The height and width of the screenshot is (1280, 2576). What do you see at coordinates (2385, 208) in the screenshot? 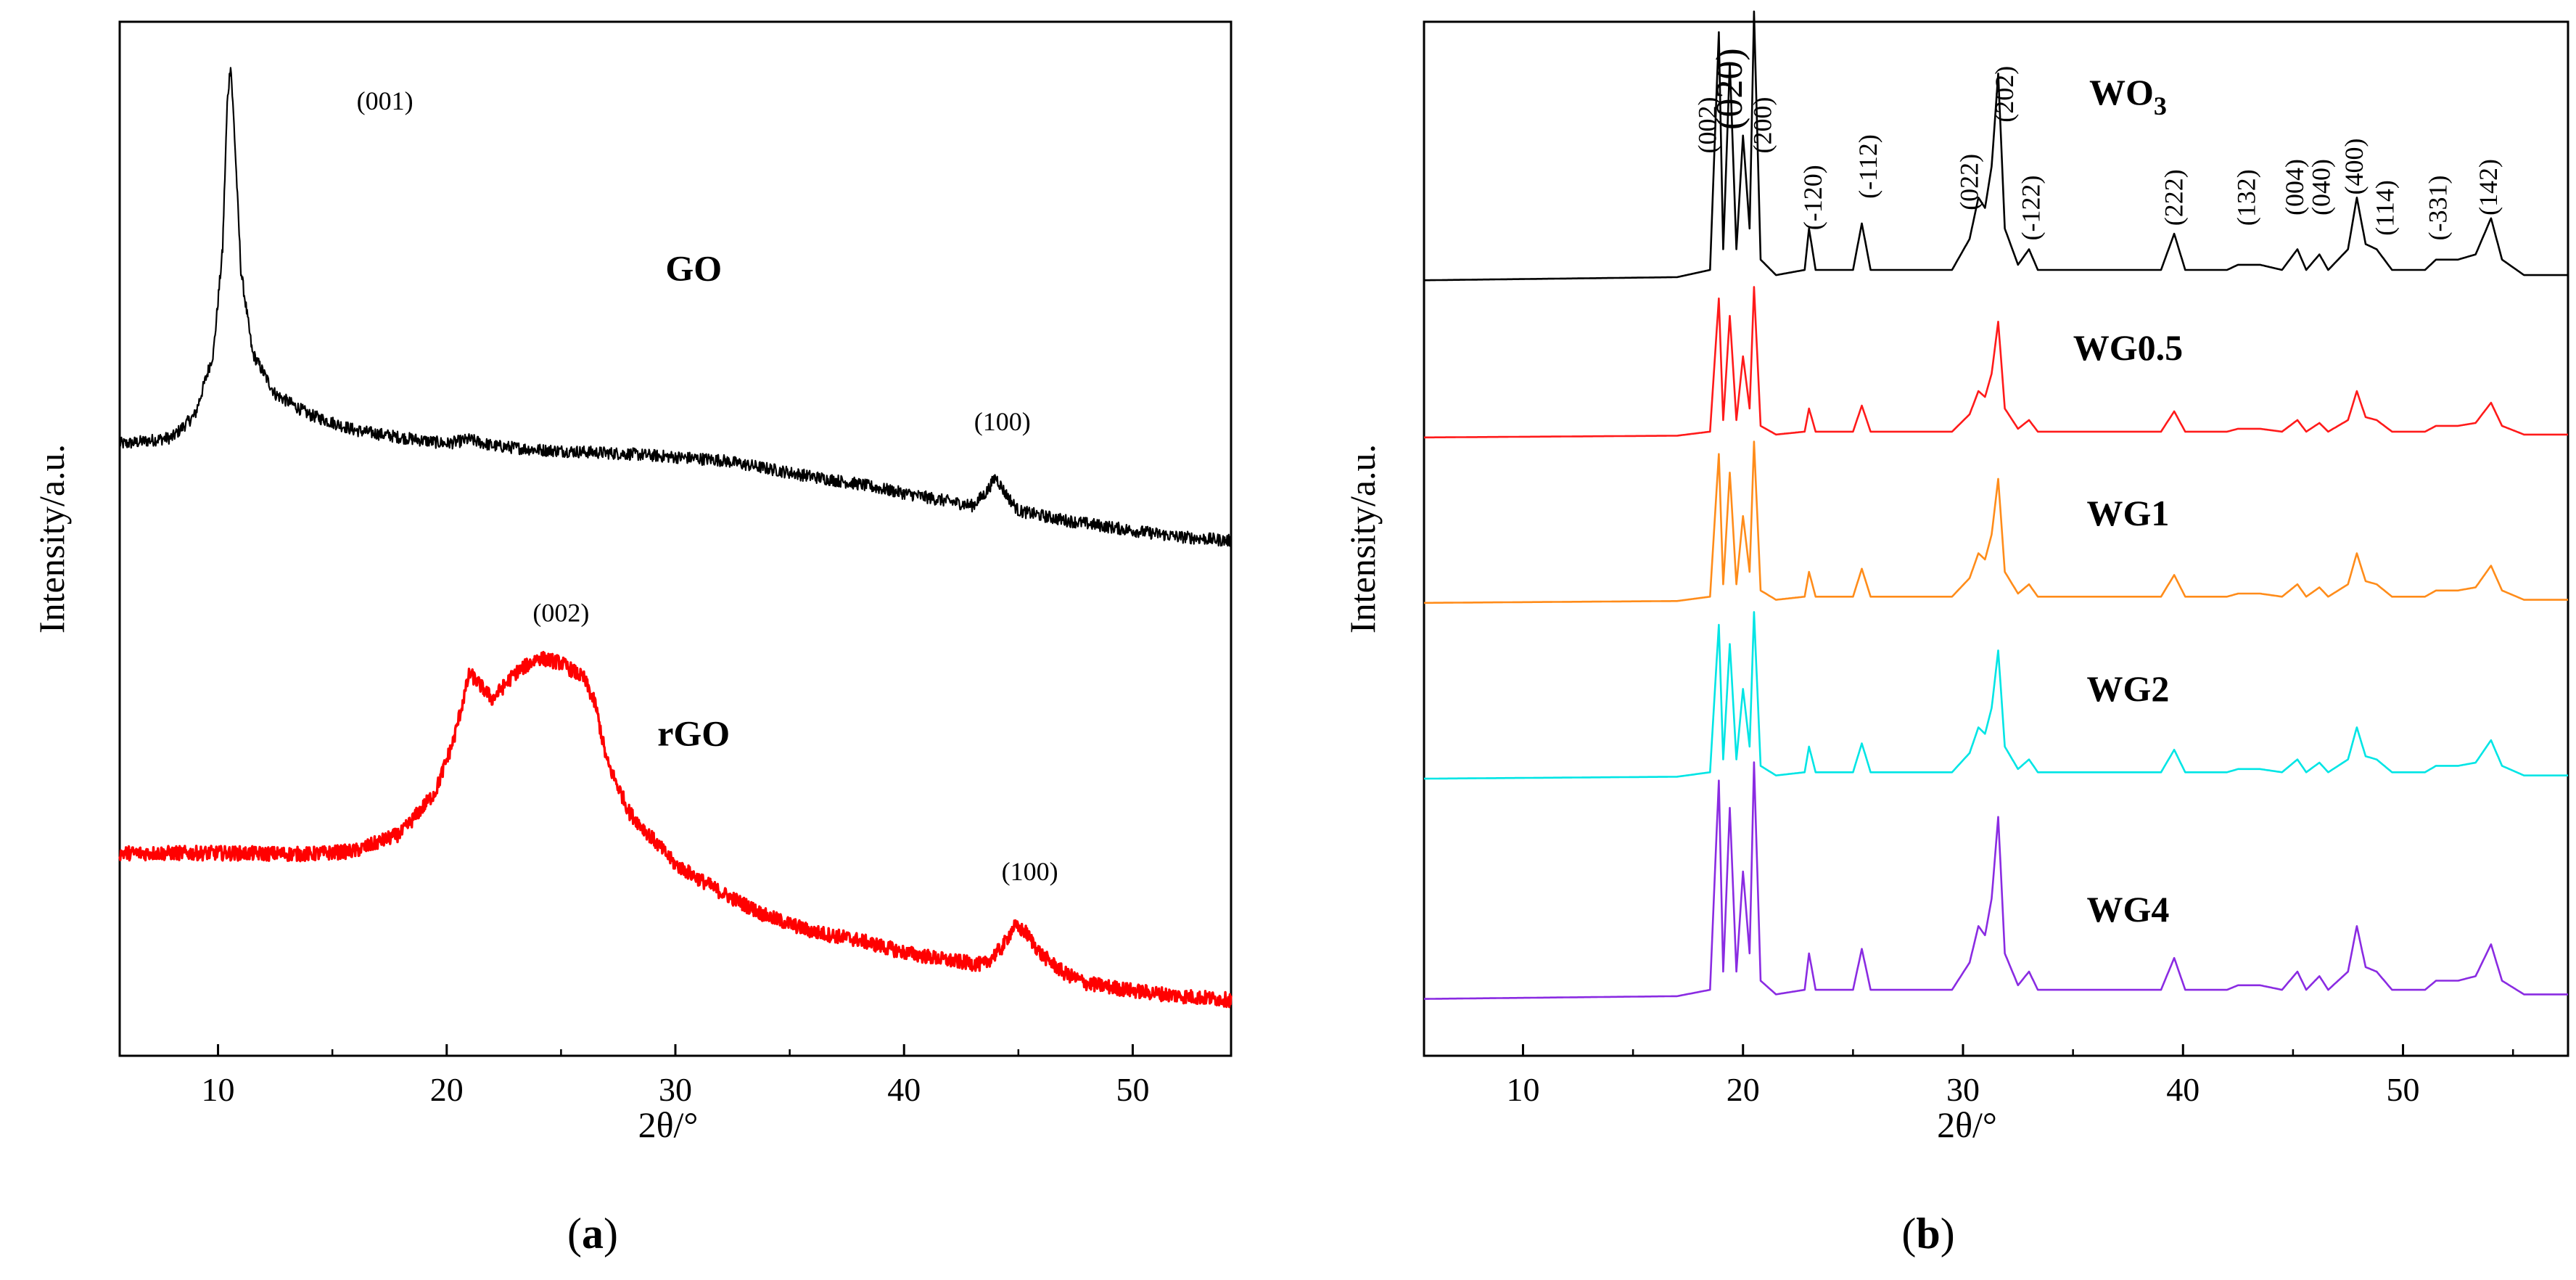
I see `panel-b-peak-label: (114)` at bounding box center [2385, 208].